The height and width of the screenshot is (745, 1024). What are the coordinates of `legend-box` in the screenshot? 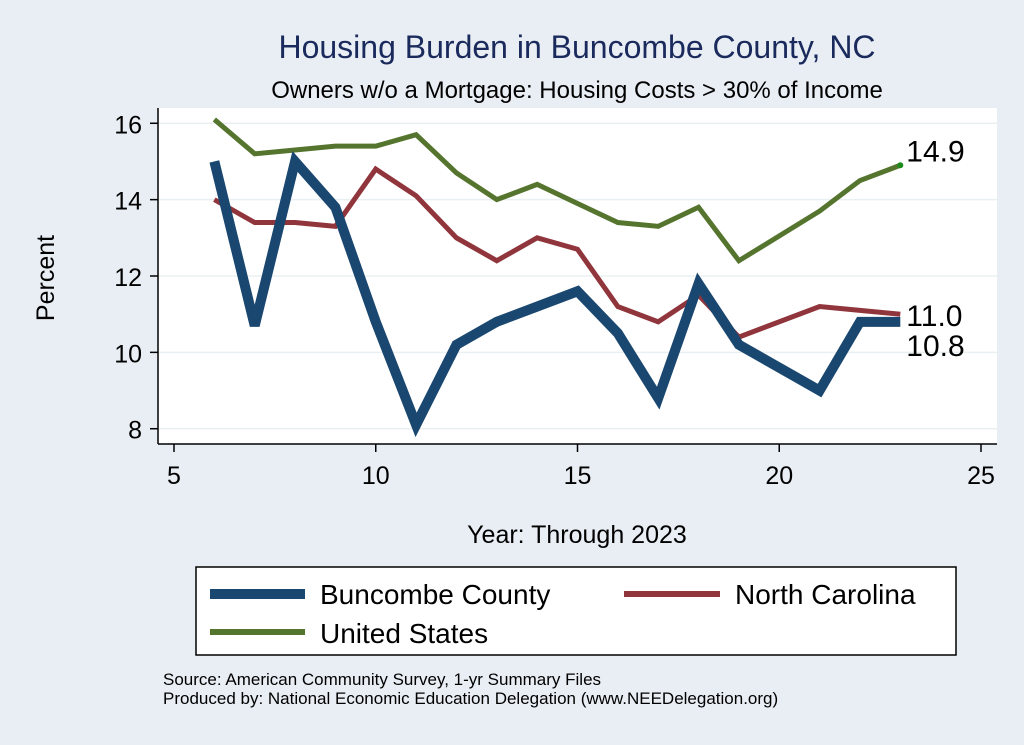 It's located at (576, 611).